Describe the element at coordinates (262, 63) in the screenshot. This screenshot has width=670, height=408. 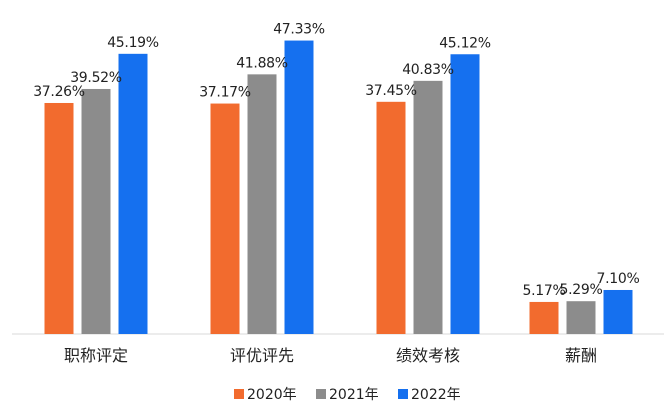
I see `value-label-1-1: 41.88%` at that location.